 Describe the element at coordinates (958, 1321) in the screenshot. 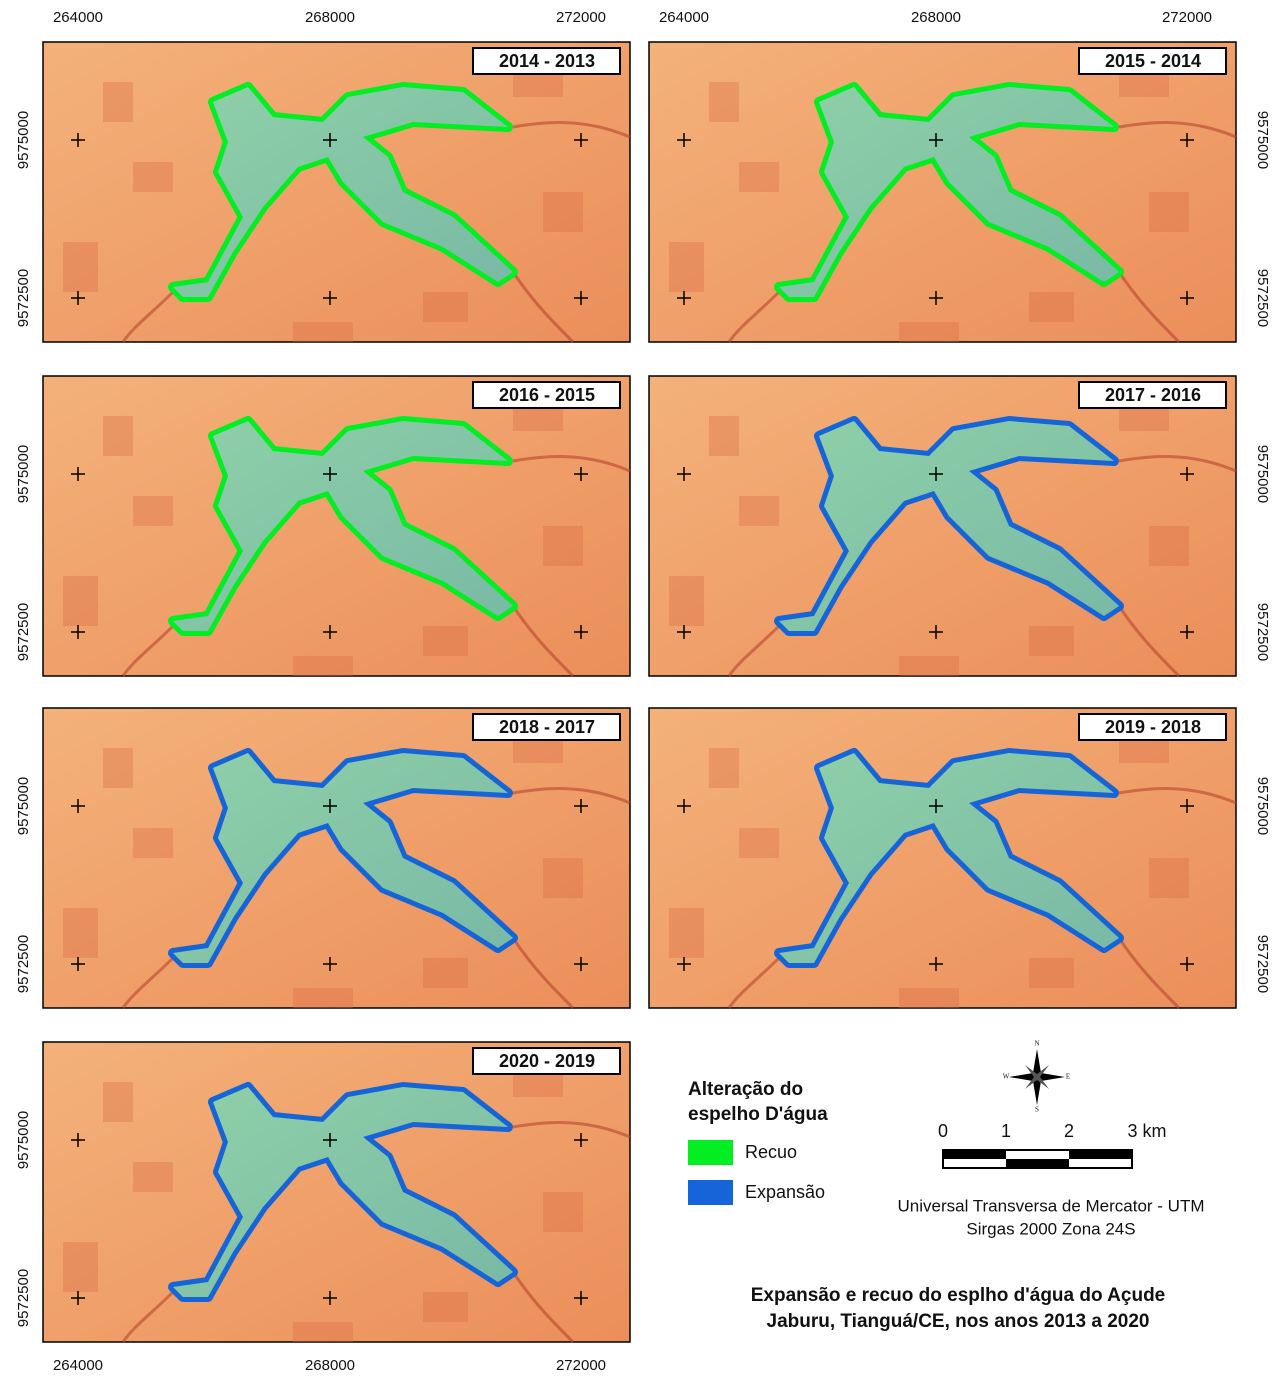

I see `figure-title: Jaburu, Tianguá/CE, nos anos 2013 a 2020` at that location.